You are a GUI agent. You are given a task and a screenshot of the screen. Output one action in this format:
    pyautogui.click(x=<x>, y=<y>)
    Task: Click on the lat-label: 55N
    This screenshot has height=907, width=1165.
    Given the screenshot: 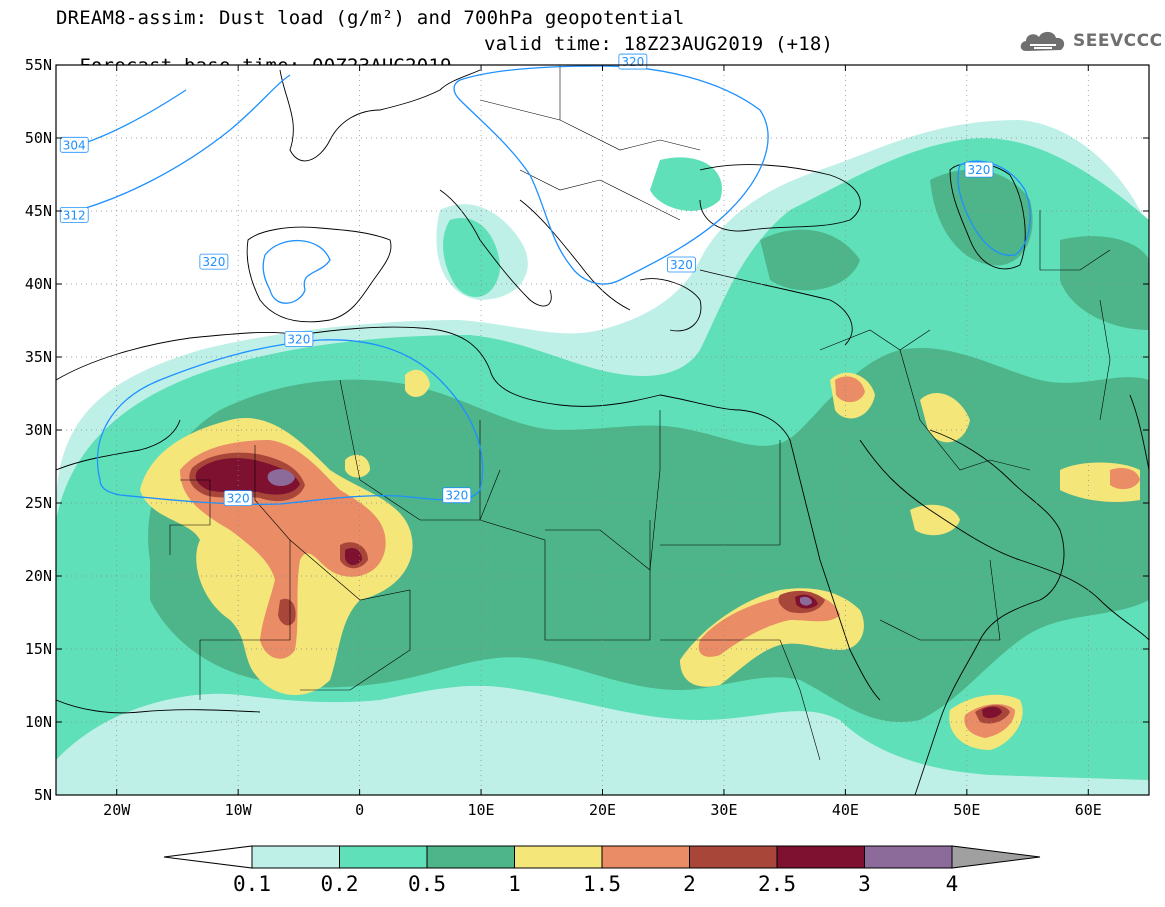 What is the action you would take?
    pyautogui.click(x=38, y=65)
    